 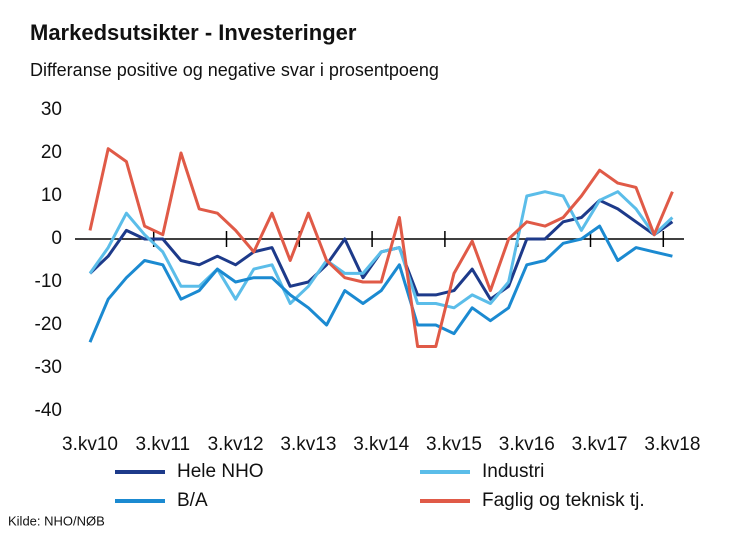 I want to click on y-tick-label: 0, so click(x=56, y=238).